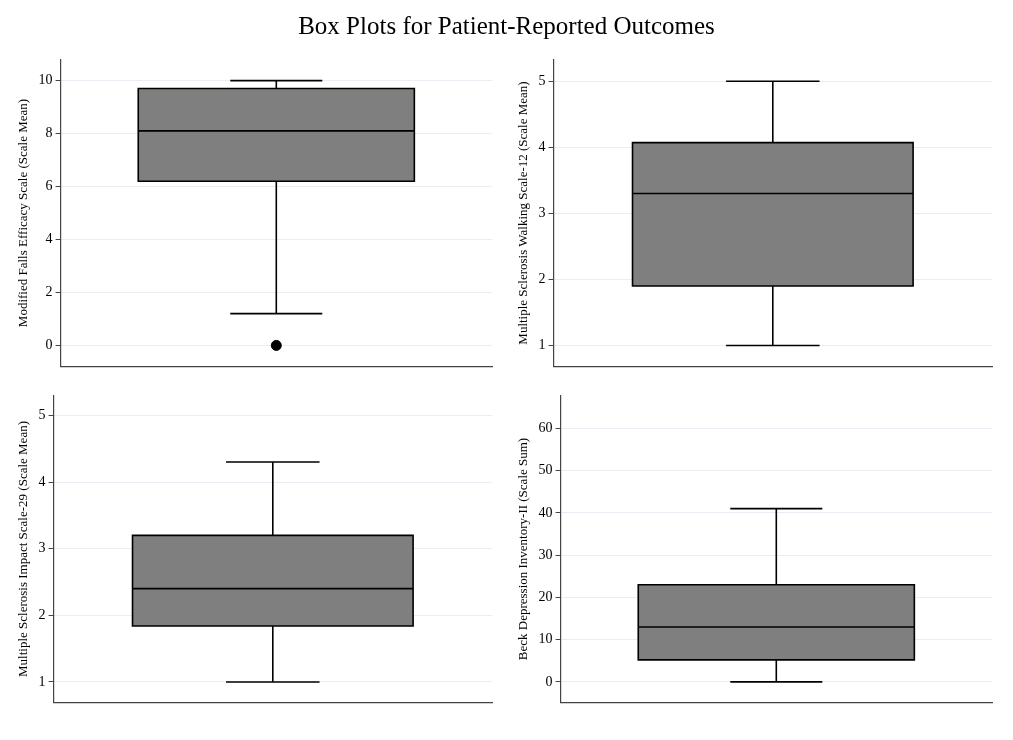 This screenshot has width=1013, height=740. What do you see at coordinates (23, 549) in the screenshot?
I see `y-axis-title: Multiple Sclerosis Impact Scale-29 (Scale Mean)` at bounding box center [23, 549].